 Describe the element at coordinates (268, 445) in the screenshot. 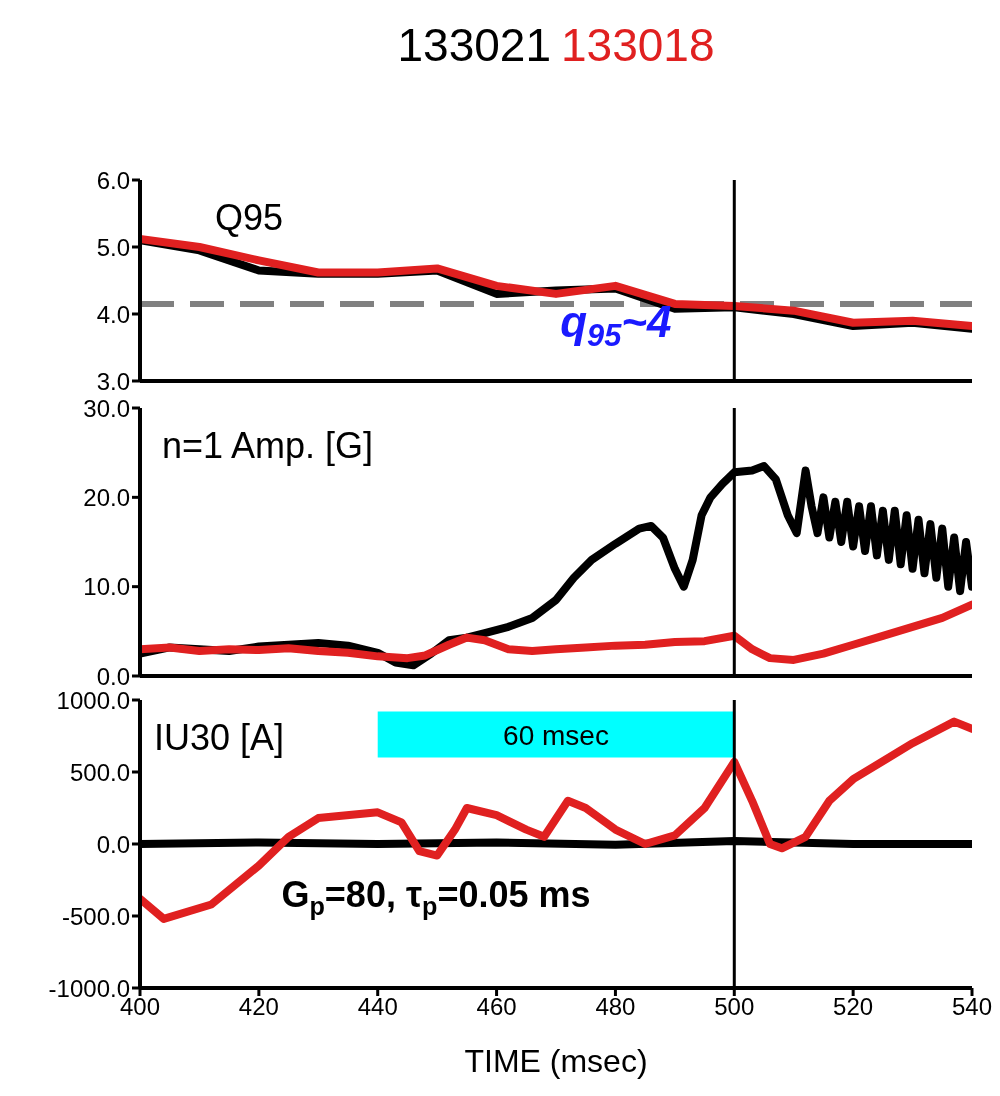

I see `text: n=1 Amp. [G]` at that location.